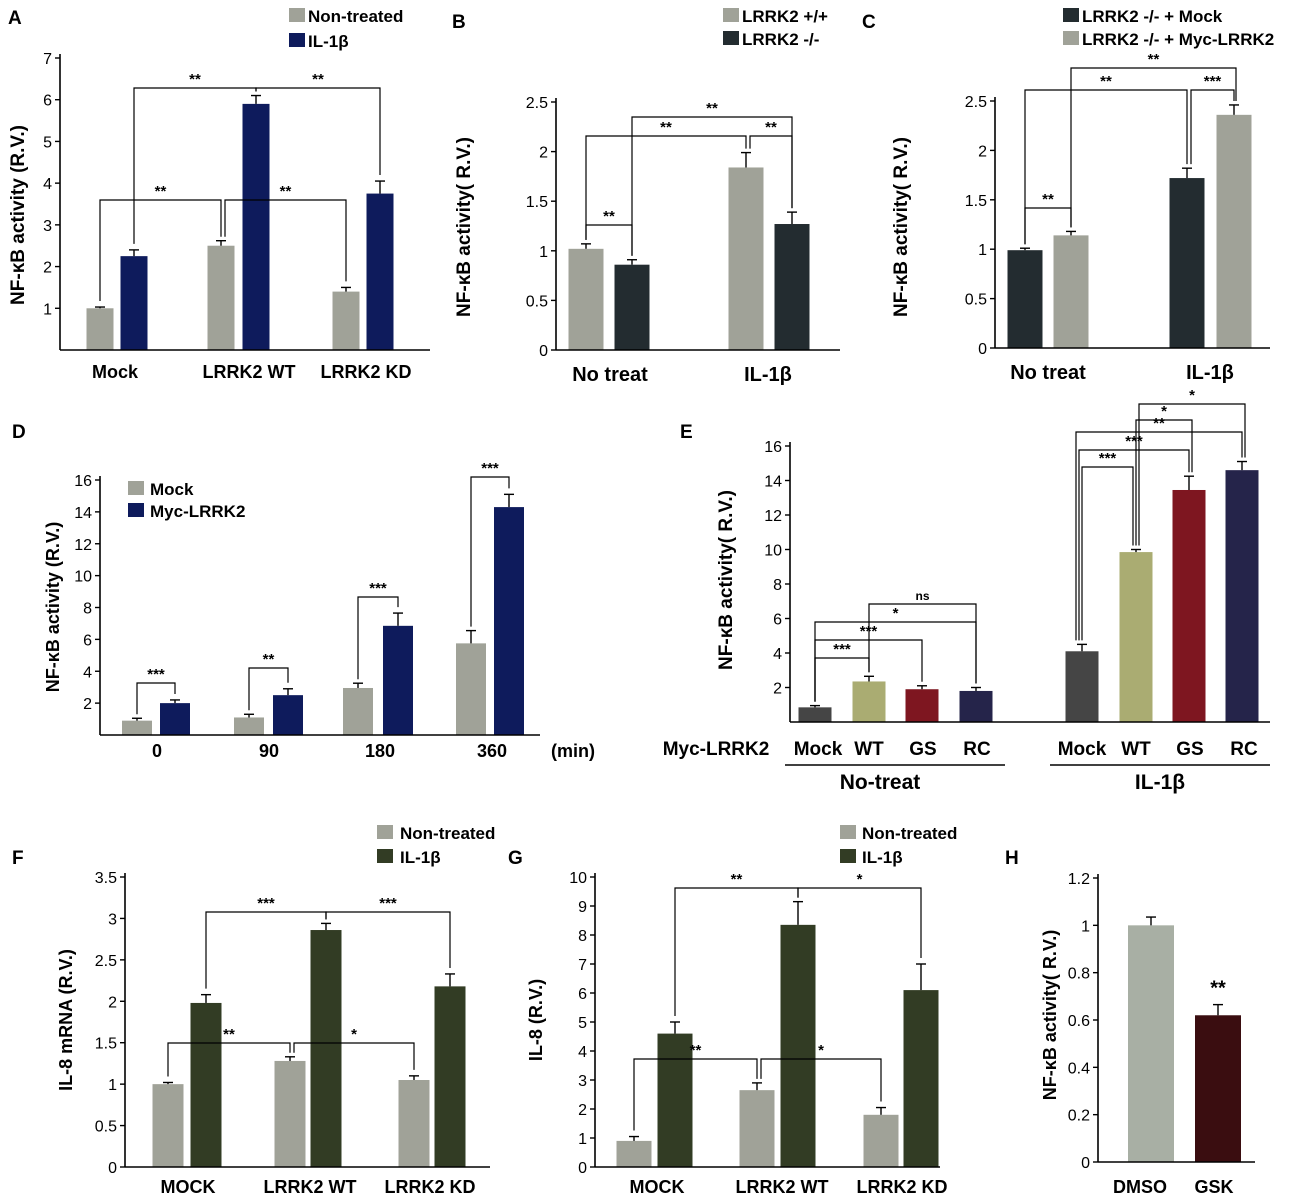  What do you see at coordinates (712, 108) in the screenshot?
I see `significance-label-b-2: **` at bounding box center [712, 108].